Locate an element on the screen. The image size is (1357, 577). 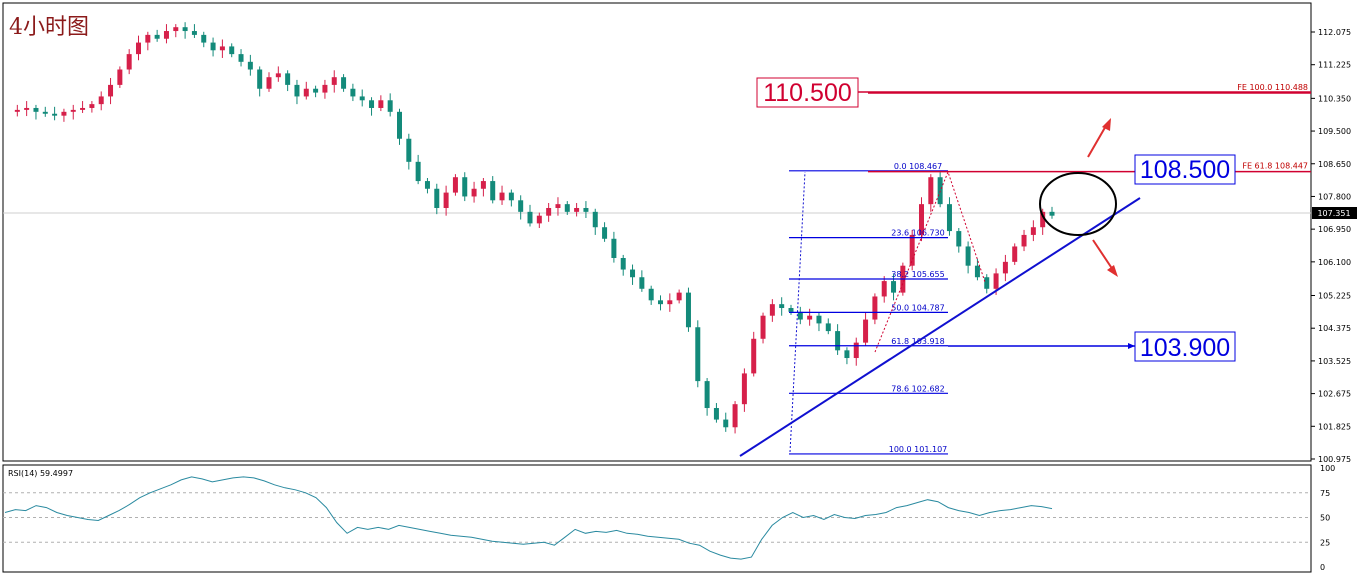
annotation-108500-label: 108.500 is located at coordinates (1185, 170).